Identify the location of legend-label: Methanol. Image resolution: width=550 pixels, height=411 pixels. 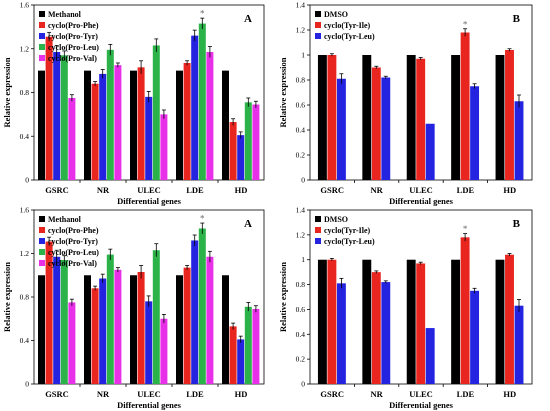
(65, 219).